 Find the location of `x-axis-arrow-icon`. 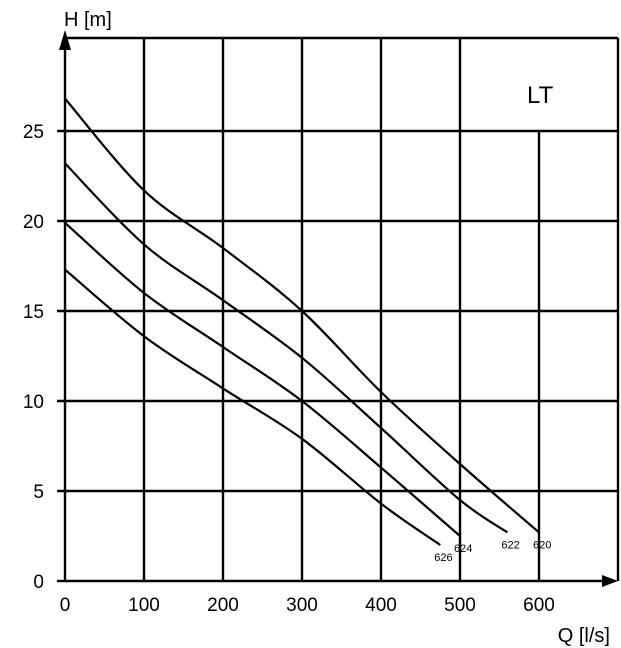

x-axis-arrow-icon is located at coordinates (610, 581).